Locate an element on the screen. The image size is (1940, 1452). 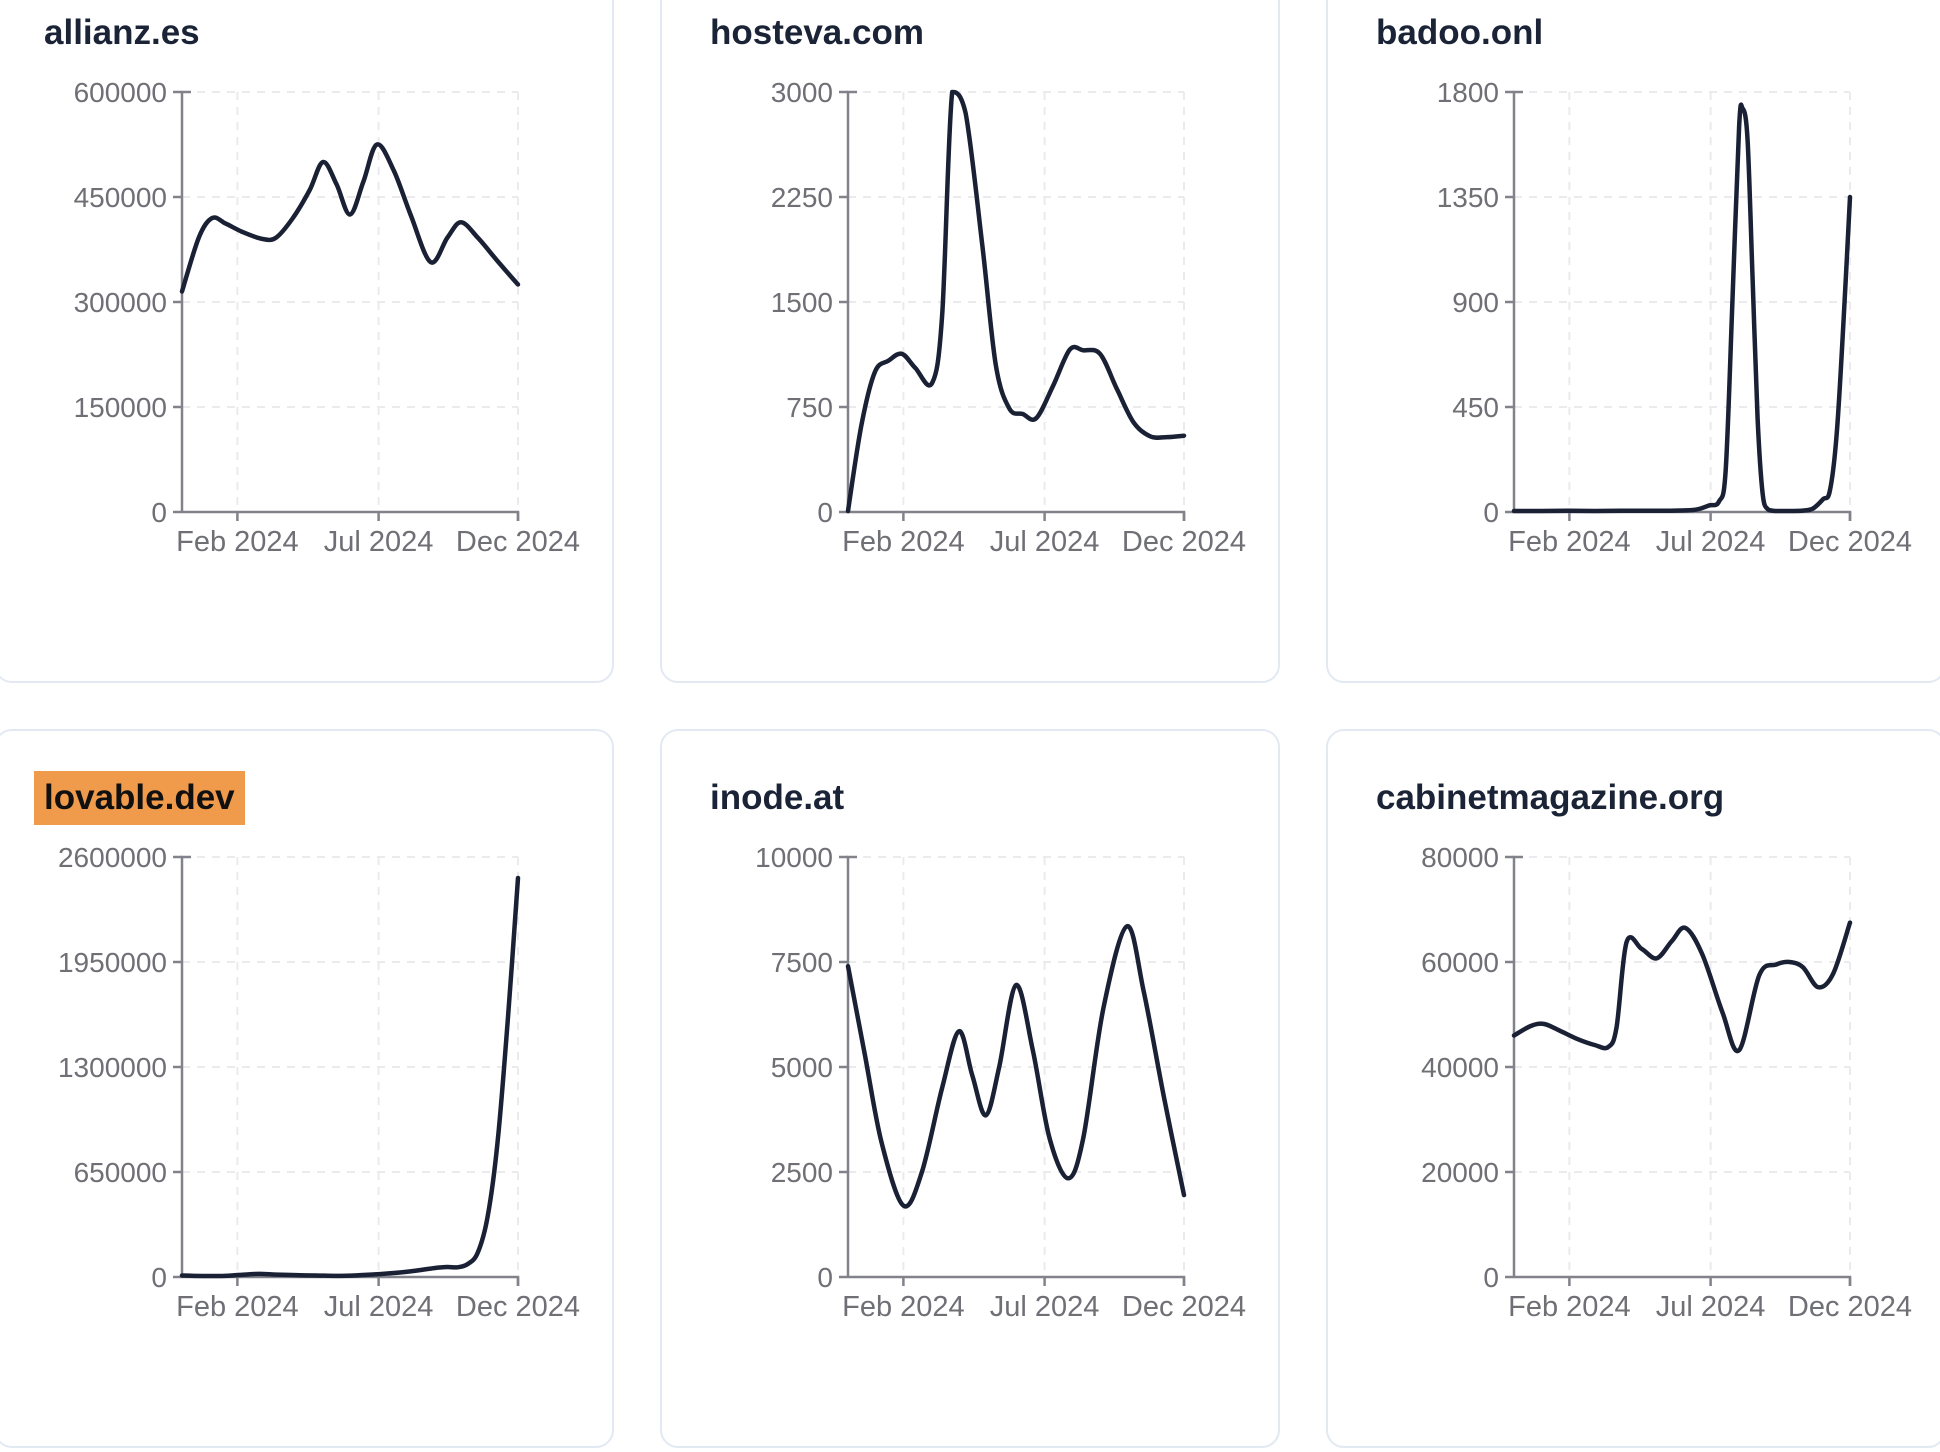
y-axis-tick-label: 300000 is located at coordinates (120, 302).